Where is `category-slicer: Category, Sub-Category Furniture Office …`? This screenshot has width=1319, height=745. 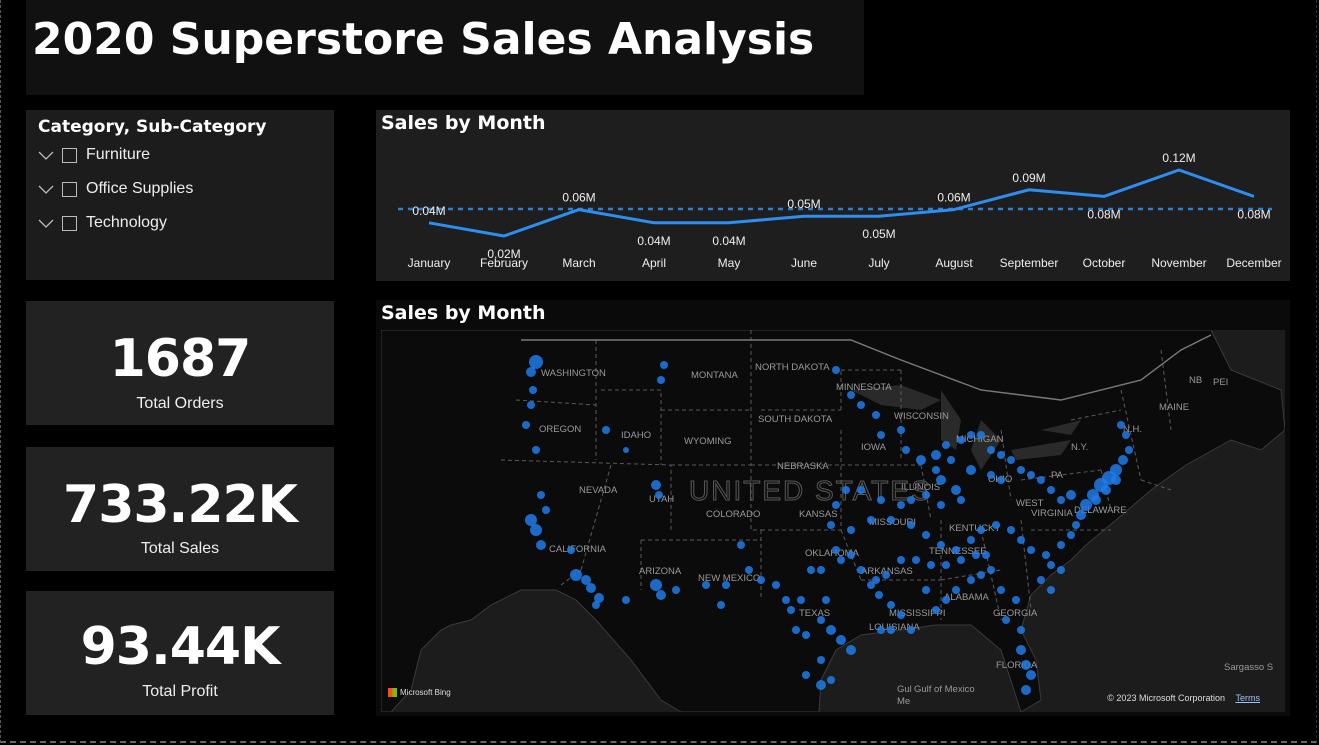
category-slicer: Category, Sub-Category Furniture Office … is located at coordinates (180, 195).